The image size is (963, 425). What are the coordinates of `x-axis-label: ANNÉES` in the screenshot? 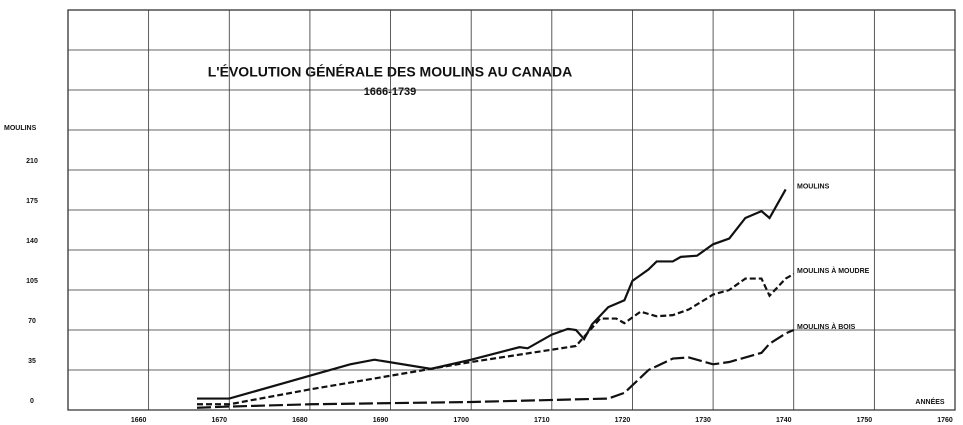 It's located at (930, 401).